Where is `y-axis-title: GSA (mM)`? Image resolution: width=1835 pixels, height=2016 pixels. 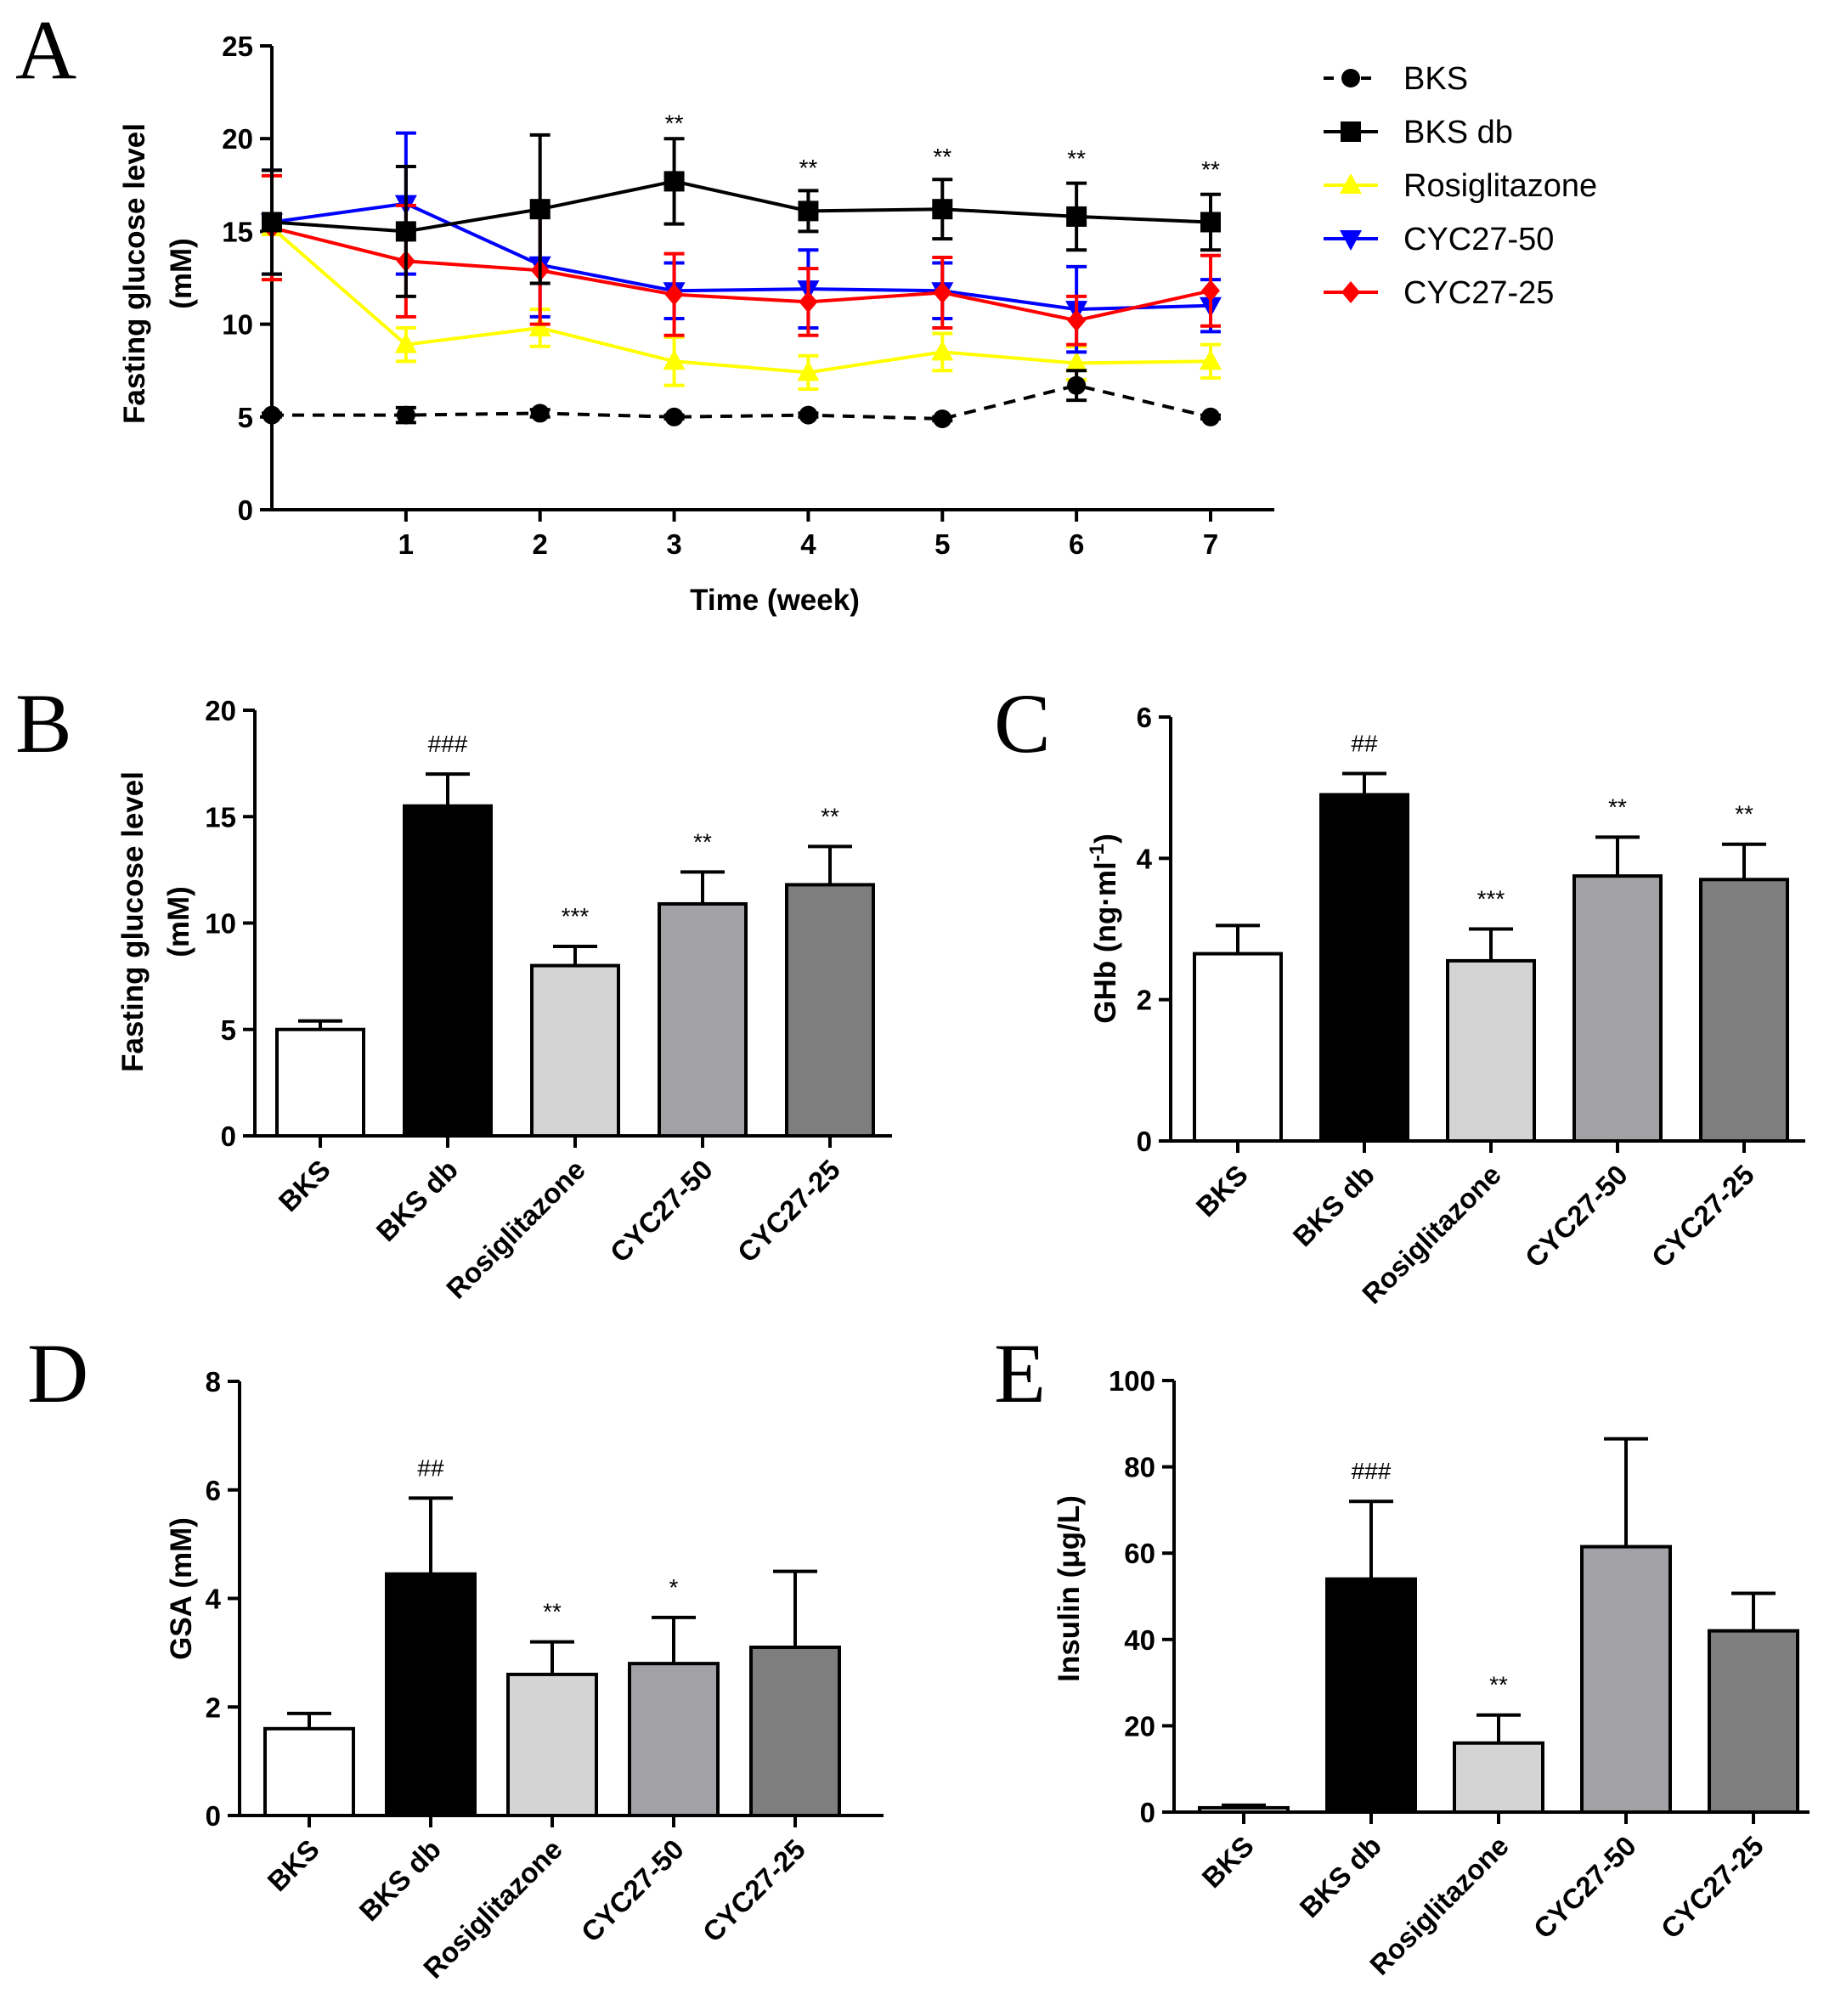 y-axis-title: GSA (mM) is located at coordinates (181, 1588).